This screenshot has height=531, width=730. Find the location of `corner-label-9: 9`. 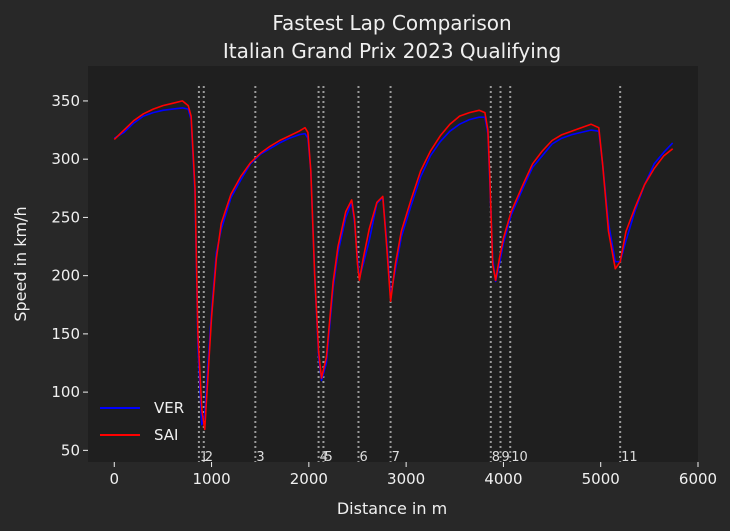

corner-label-9: 9 is located at coordinates (506, 457).